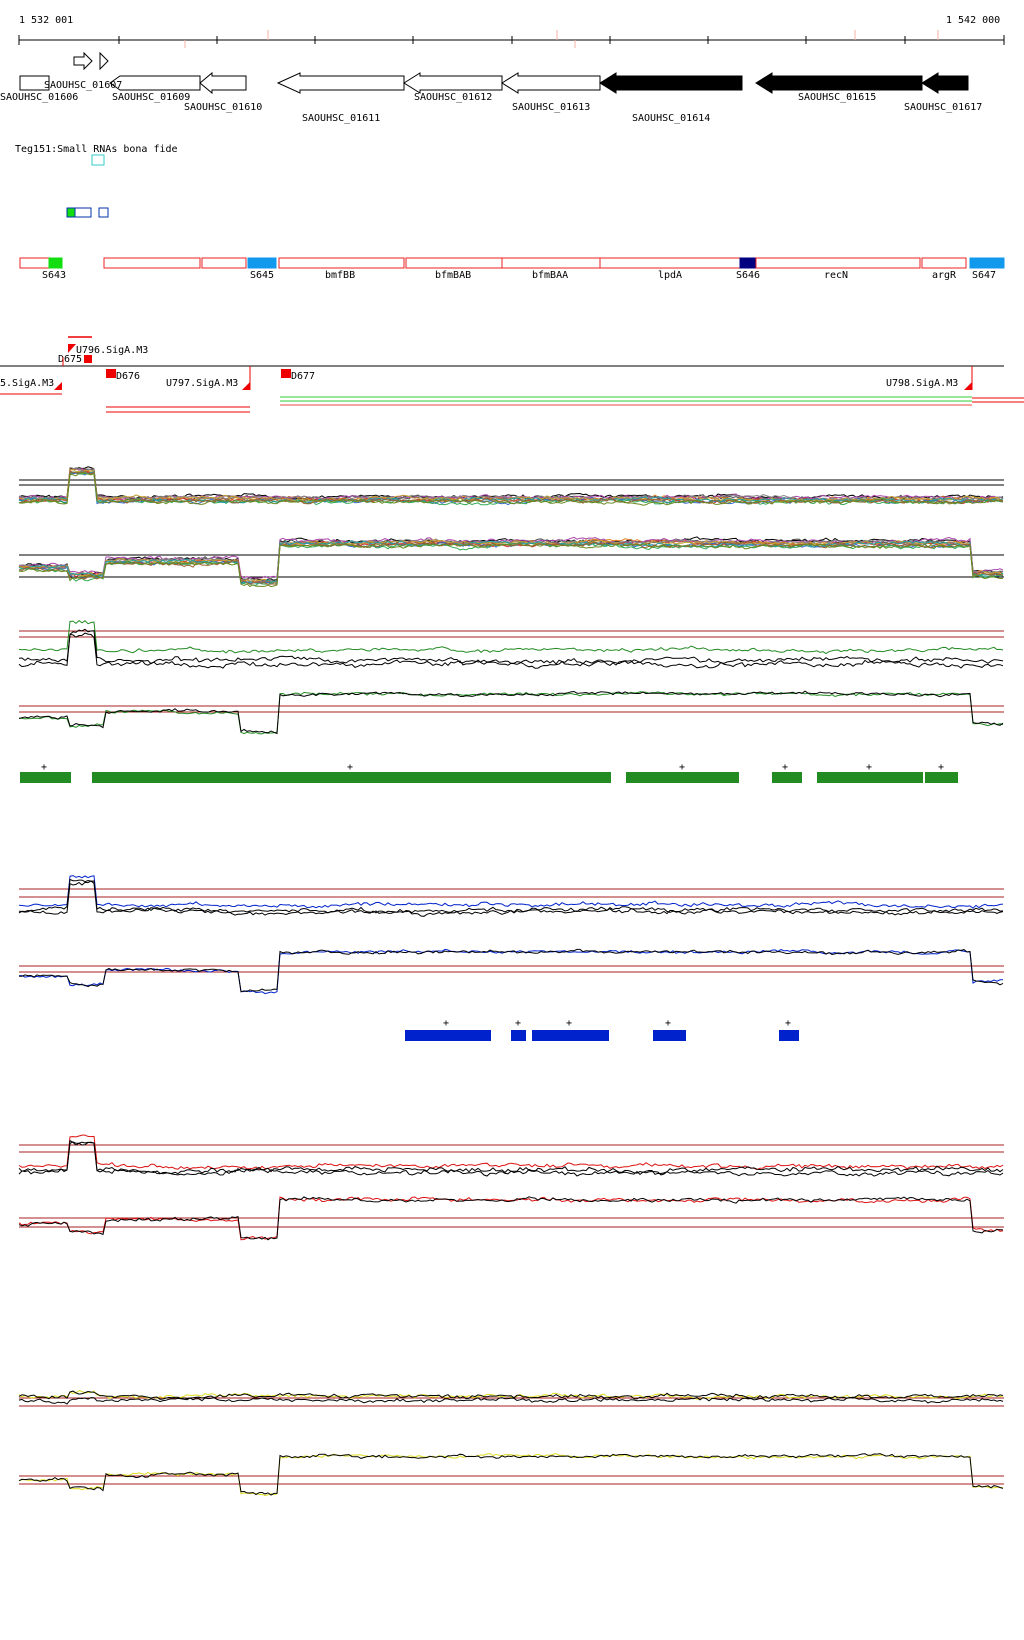 This screenshot has width=1024, height=1640. Describe the element at coordinates (71, 212) in the screenshot. I see `small-rna-green-feature` at that location.